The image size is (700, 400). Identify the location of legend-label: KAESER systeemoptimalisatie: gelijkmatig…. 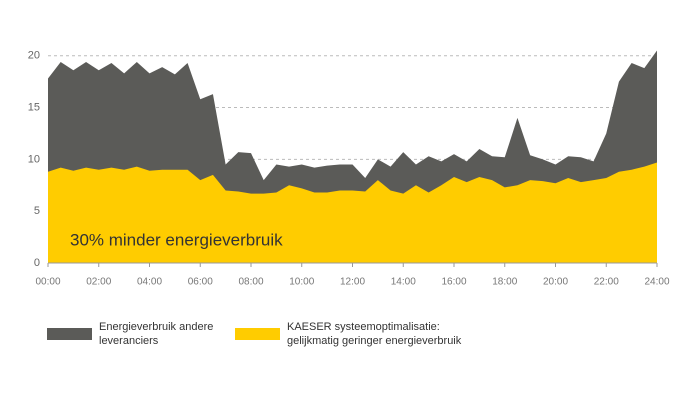
(374, 334).